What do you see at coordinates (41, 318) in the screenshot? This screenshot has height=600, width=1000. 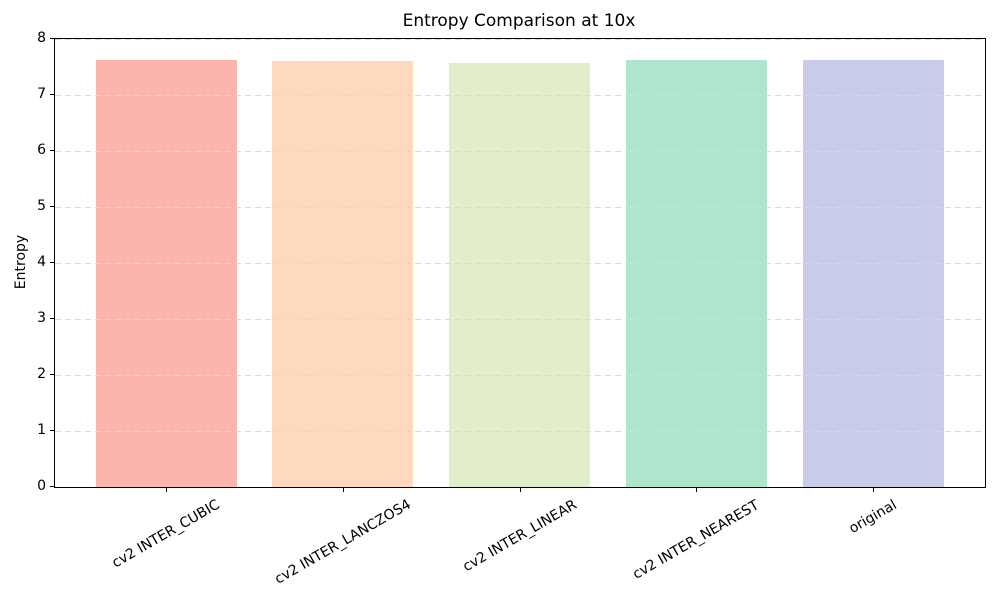 I see `y-tick-label: 3` at bounding box center [41, 318].